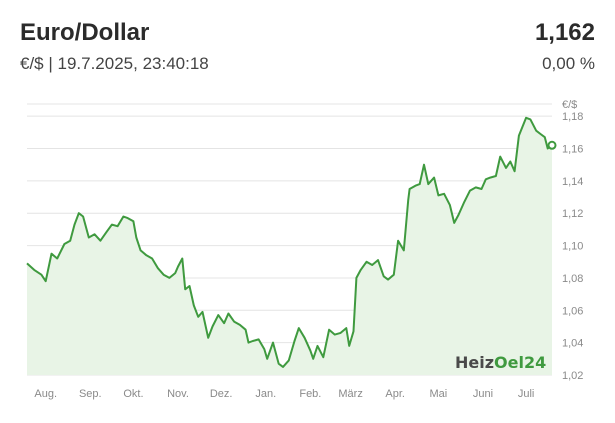 The height and width of the screenshot is (423, 615). I want to click on y-tick-label: 1,16, so click(572, 150).